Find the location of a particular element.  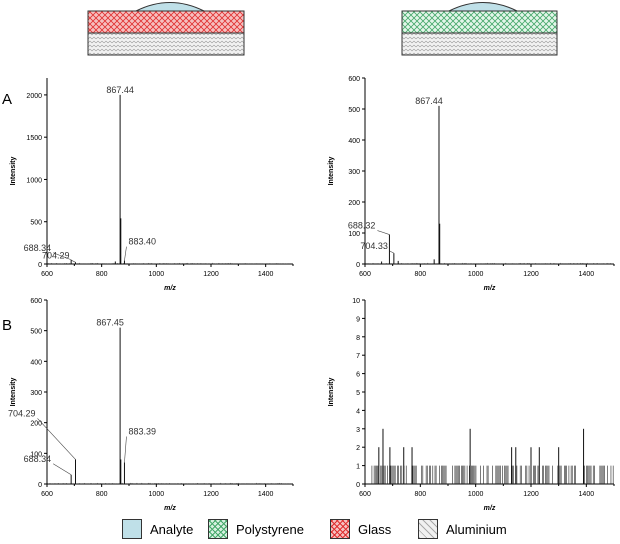

glass-swatch is located at coordinates (340, 529).